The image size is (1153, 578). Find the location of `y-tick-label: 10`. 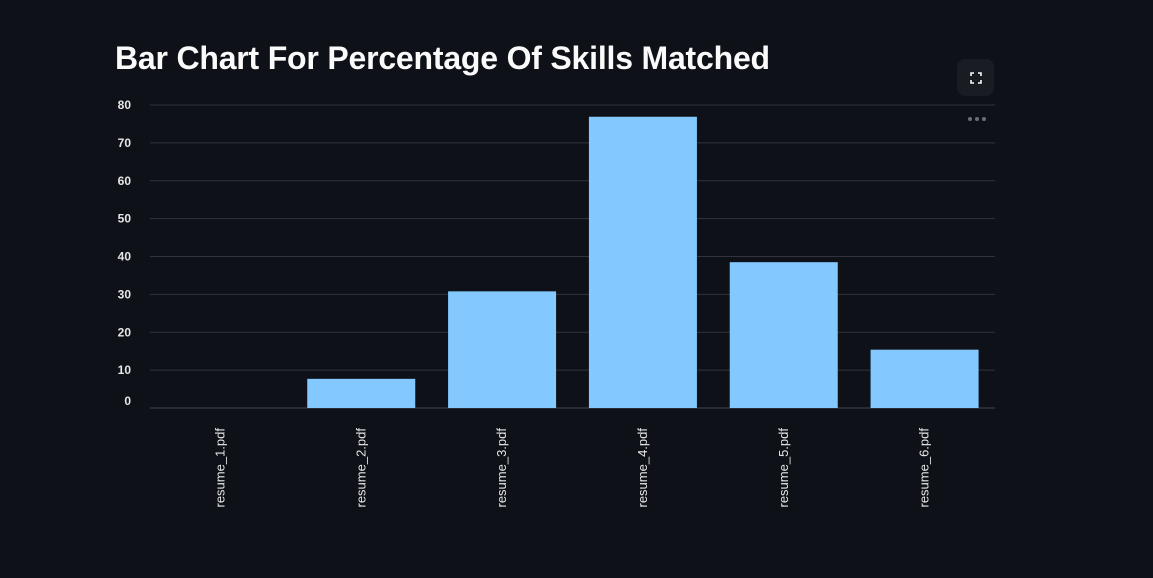

y-tick-label: 10 is located at coordinates (125, 370).